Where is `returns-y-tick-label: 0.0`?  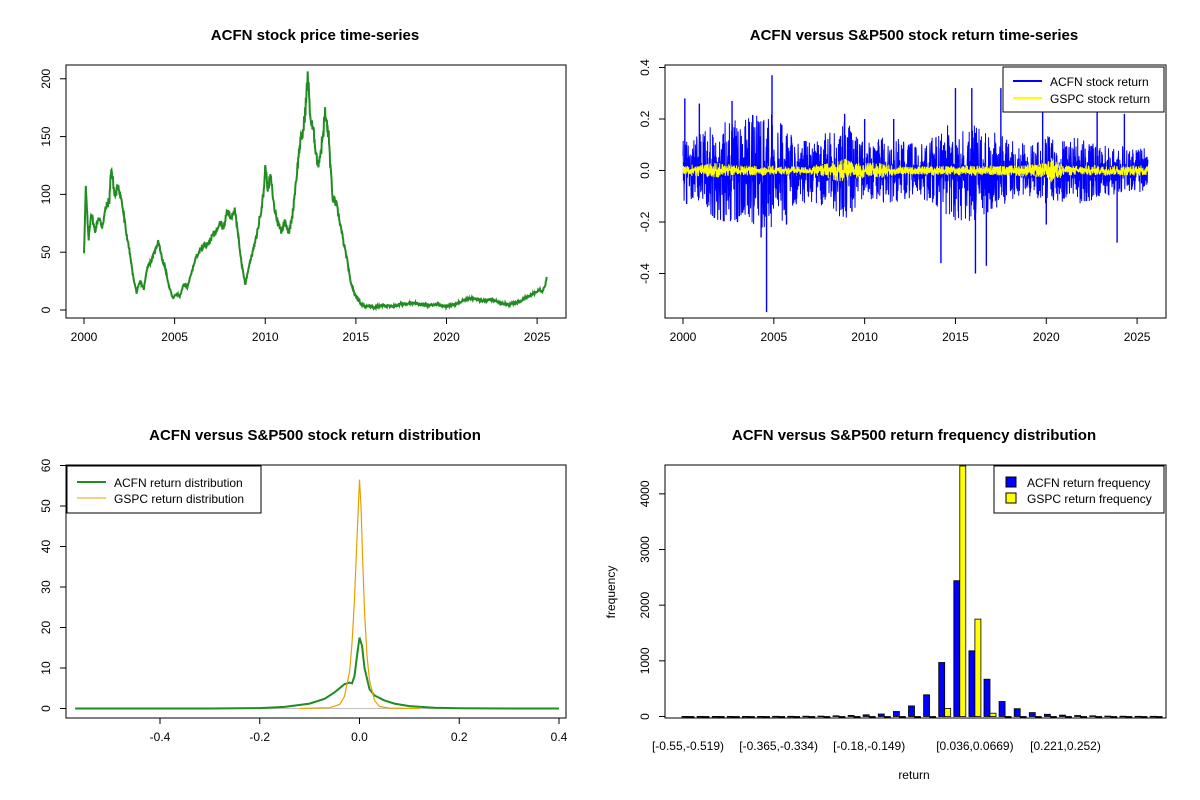 returns-y-tick-label: 0.0 is located at coordinates (645, 170).